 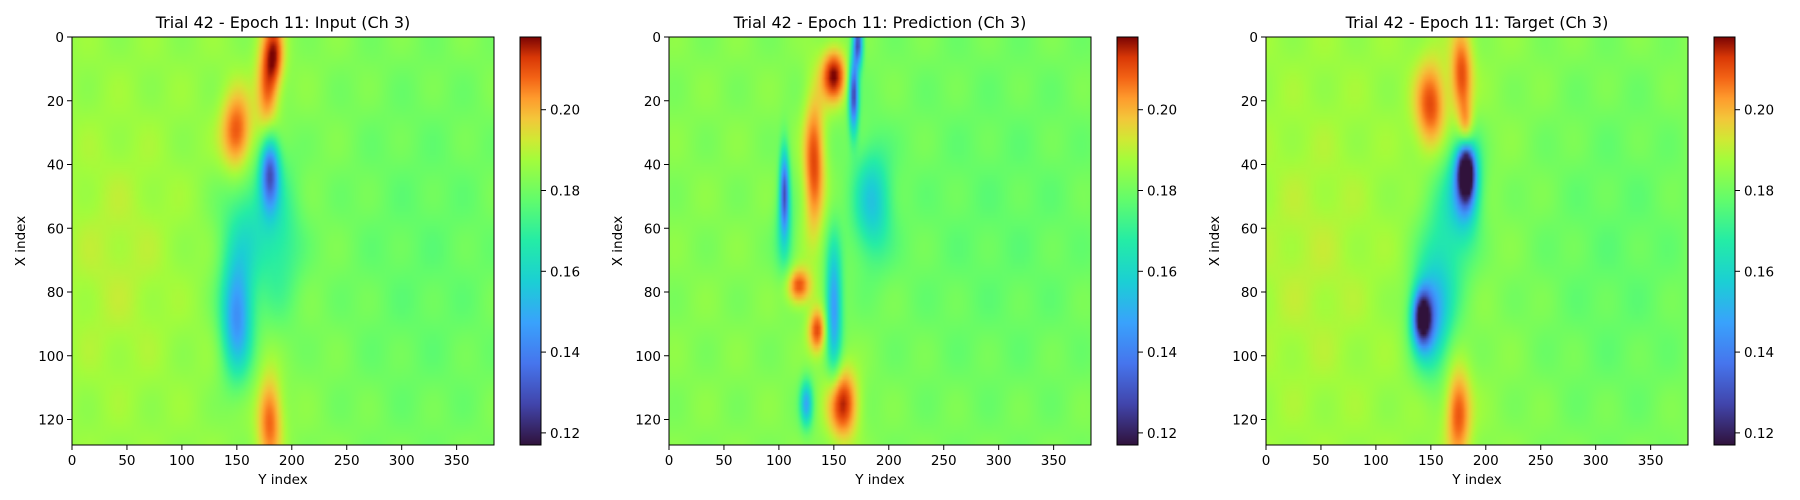 What do you see at coordinates (880, 22) in the screenshot?
I see `panel-title: Trial 42 - Epoch 11: Prediction (Ch 3)` at bounding box center [880, 22].